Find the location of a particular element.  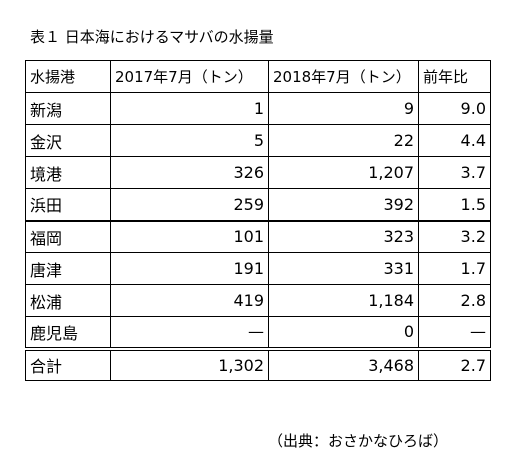

table-cell: 3.7 is located at coordinates (454, 172).